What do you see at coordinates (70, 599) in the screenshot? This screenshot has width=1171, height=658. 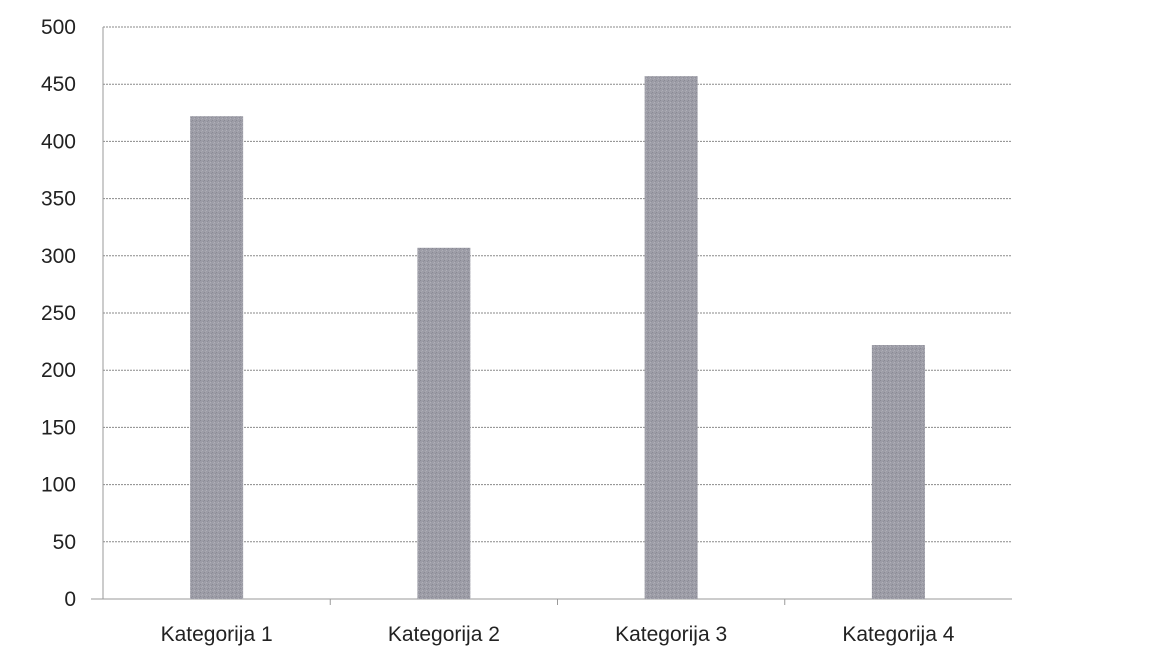 I see `y-tick-label: 0` at bounding box center [70, 599].